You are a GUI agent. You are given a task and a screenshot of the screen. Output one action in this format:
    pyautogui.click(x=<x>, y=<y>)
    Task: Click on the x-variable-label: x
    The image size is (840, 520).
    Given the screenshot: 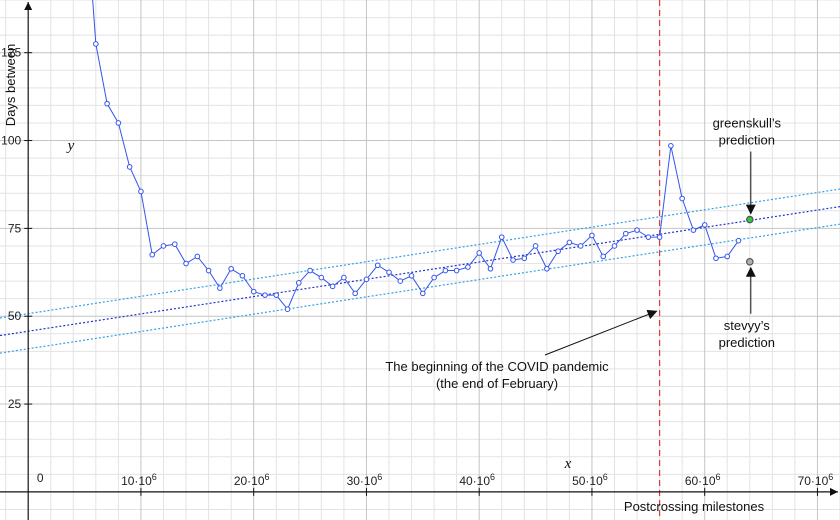 What is the action you would take?
    pyautogui.click(x=568, y=464)
    